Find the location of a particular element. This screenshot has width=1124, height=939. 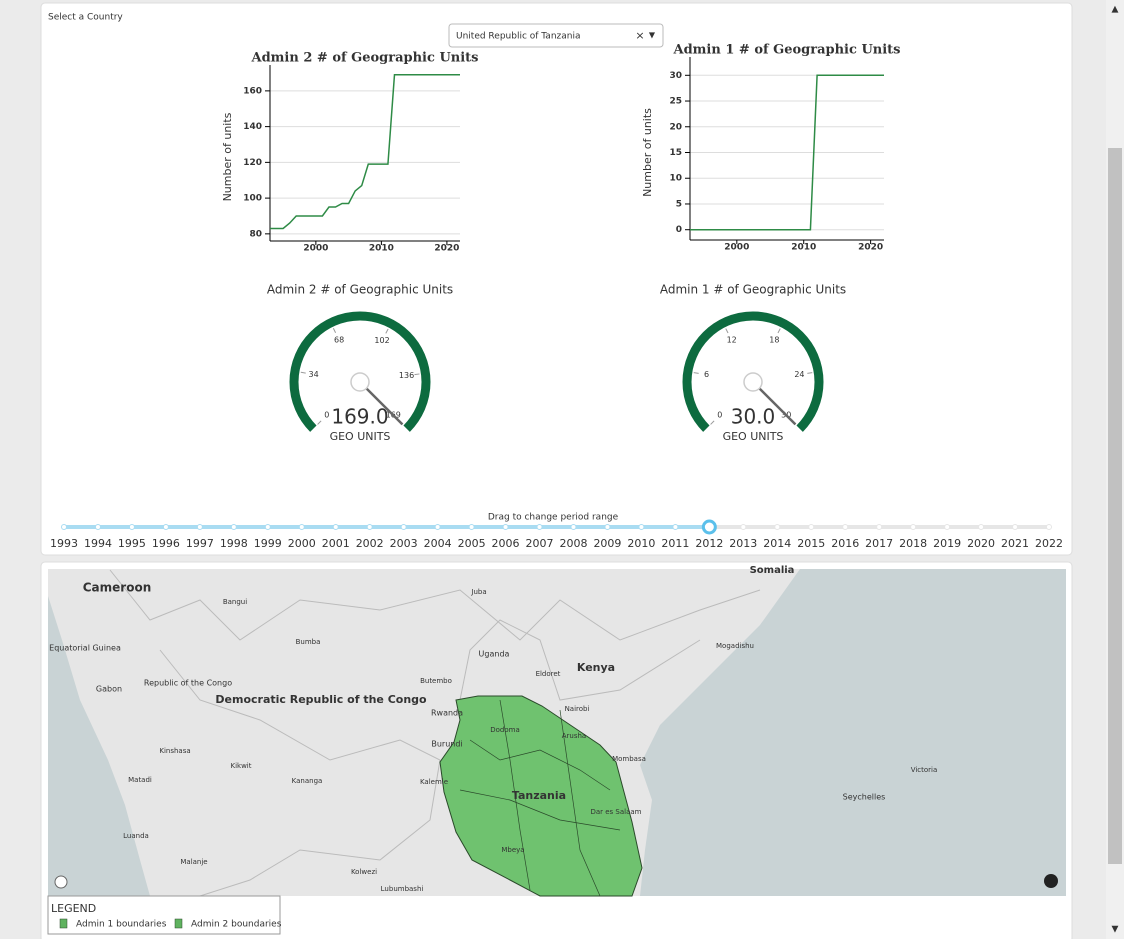

gauge-tick-label: 18 is located at coordinates (774, 340).